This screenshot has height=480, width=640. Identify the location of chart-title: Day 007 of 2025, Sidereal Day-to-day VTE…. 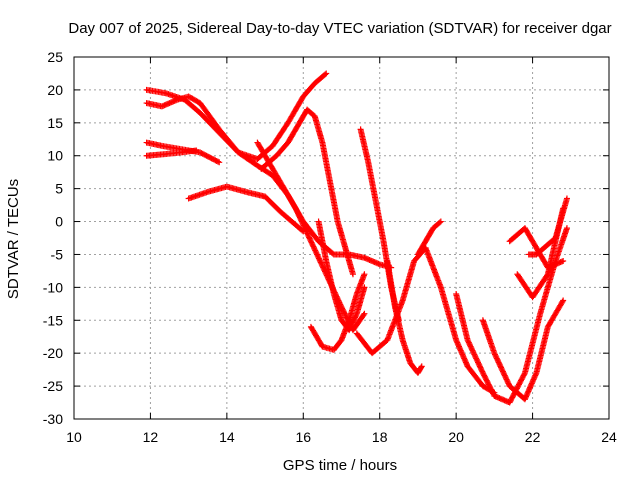
(339, 28).